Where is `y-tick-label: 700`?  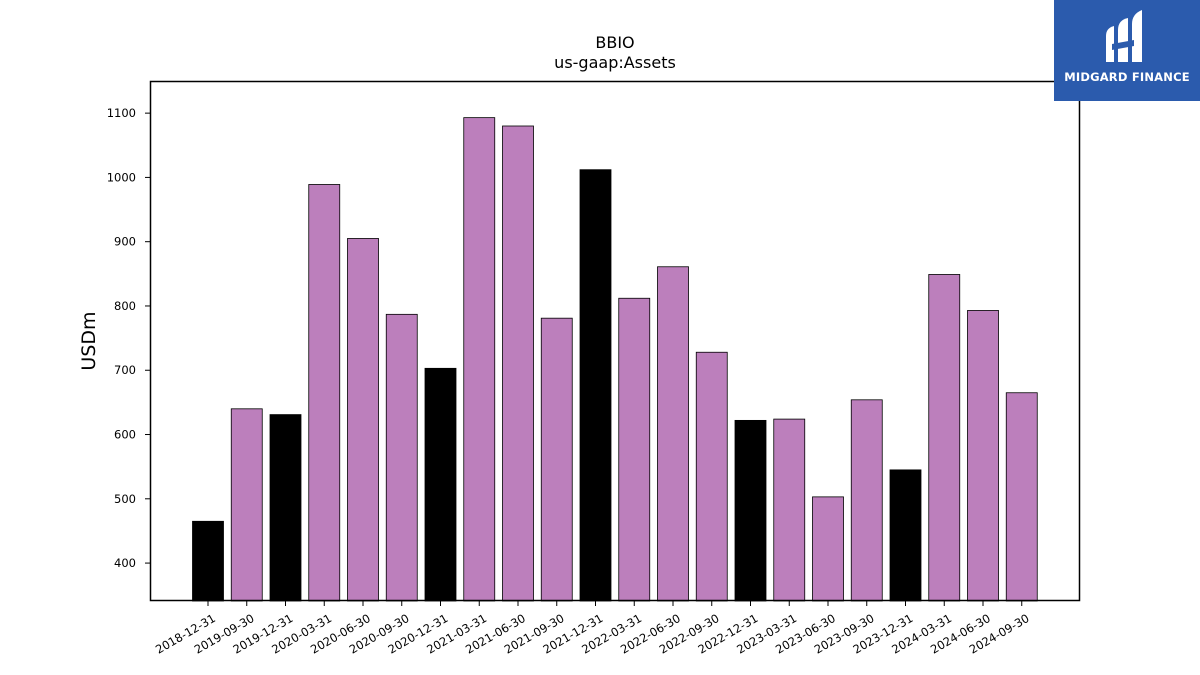
y-tick-label: 700 is located at coordinates (125, 370).